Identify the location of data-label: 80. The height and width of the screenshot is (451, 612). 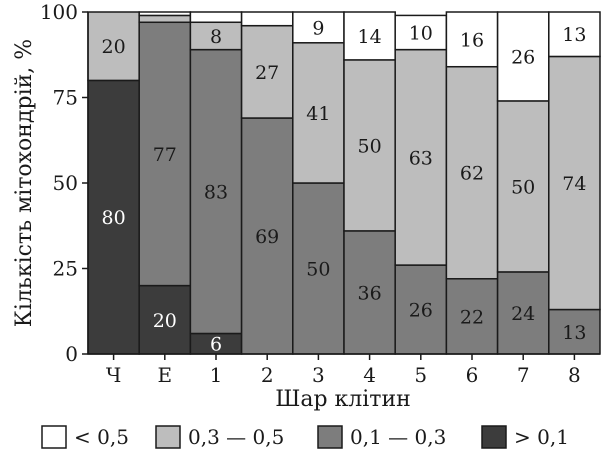
(114, 218).